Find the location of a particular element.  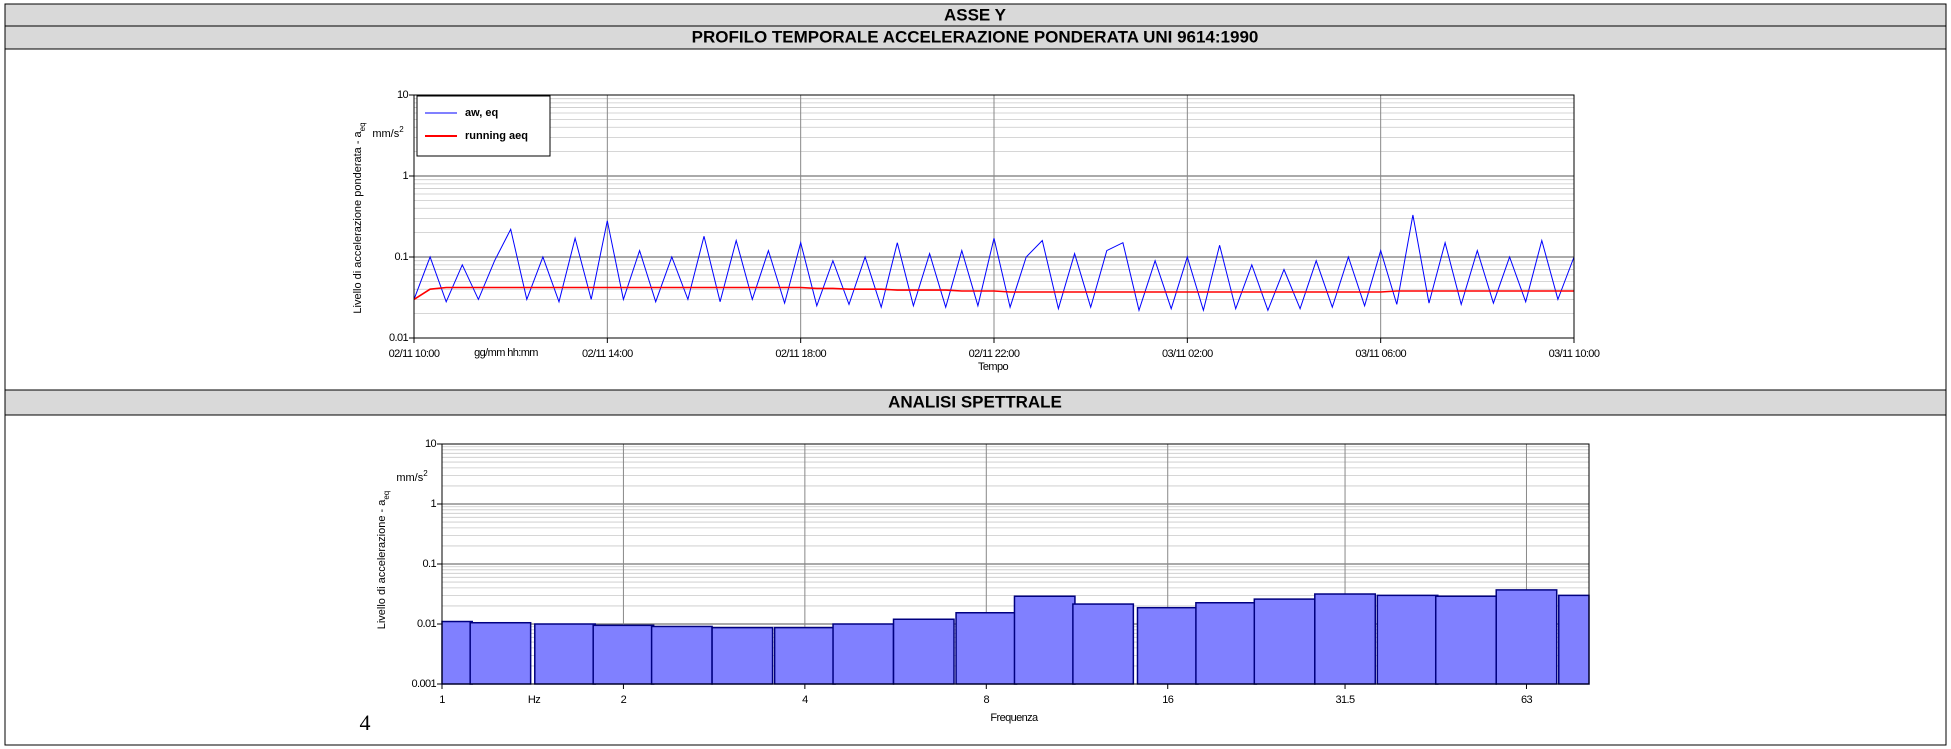

legend-box is located at coordinates (483, 126).